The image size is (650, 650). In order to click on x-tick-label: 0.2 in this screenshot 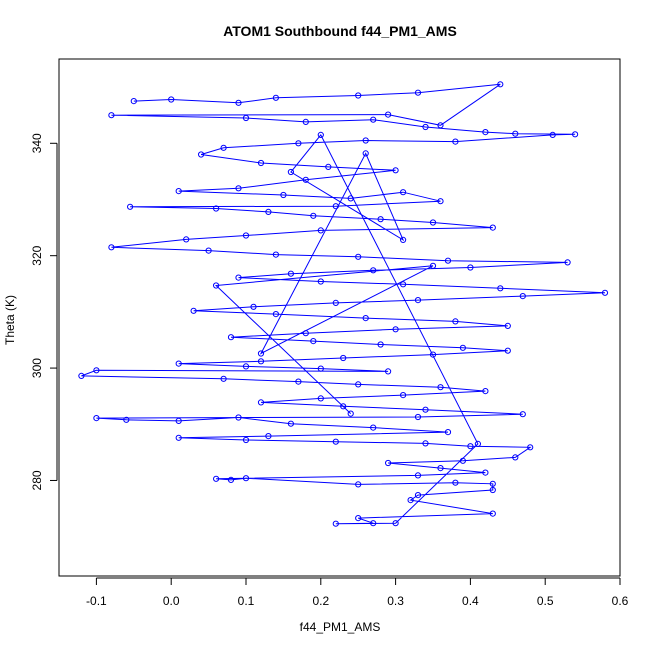, I will do `click(320, 601)`.